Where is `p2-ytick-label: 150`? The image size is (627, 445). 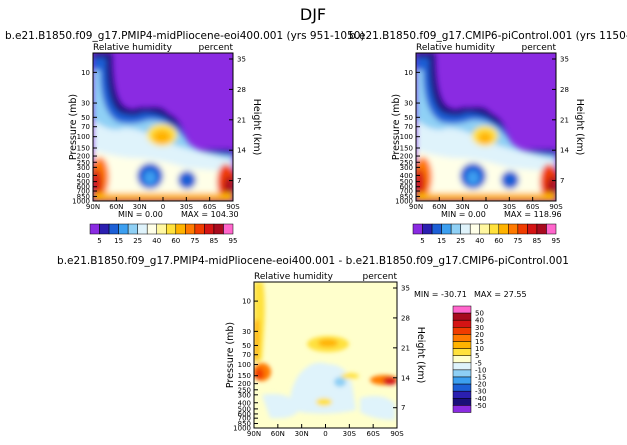
p2-ytick-label: 150 is located at coordinates (406, 149).